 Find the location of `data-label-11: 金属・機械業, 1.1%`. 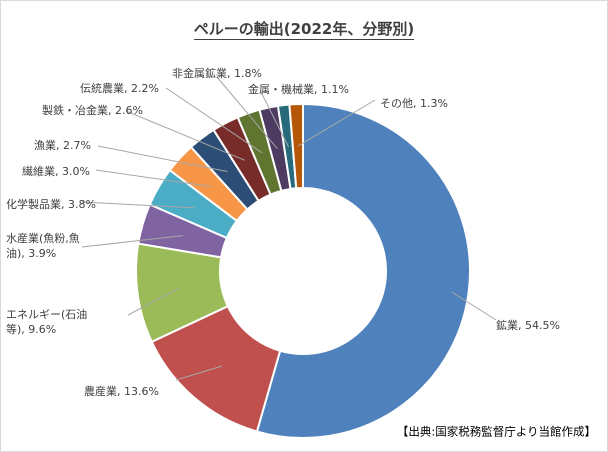

data-label-11: 金属・機械業, 1.1% is located at coordinates (298, 89).